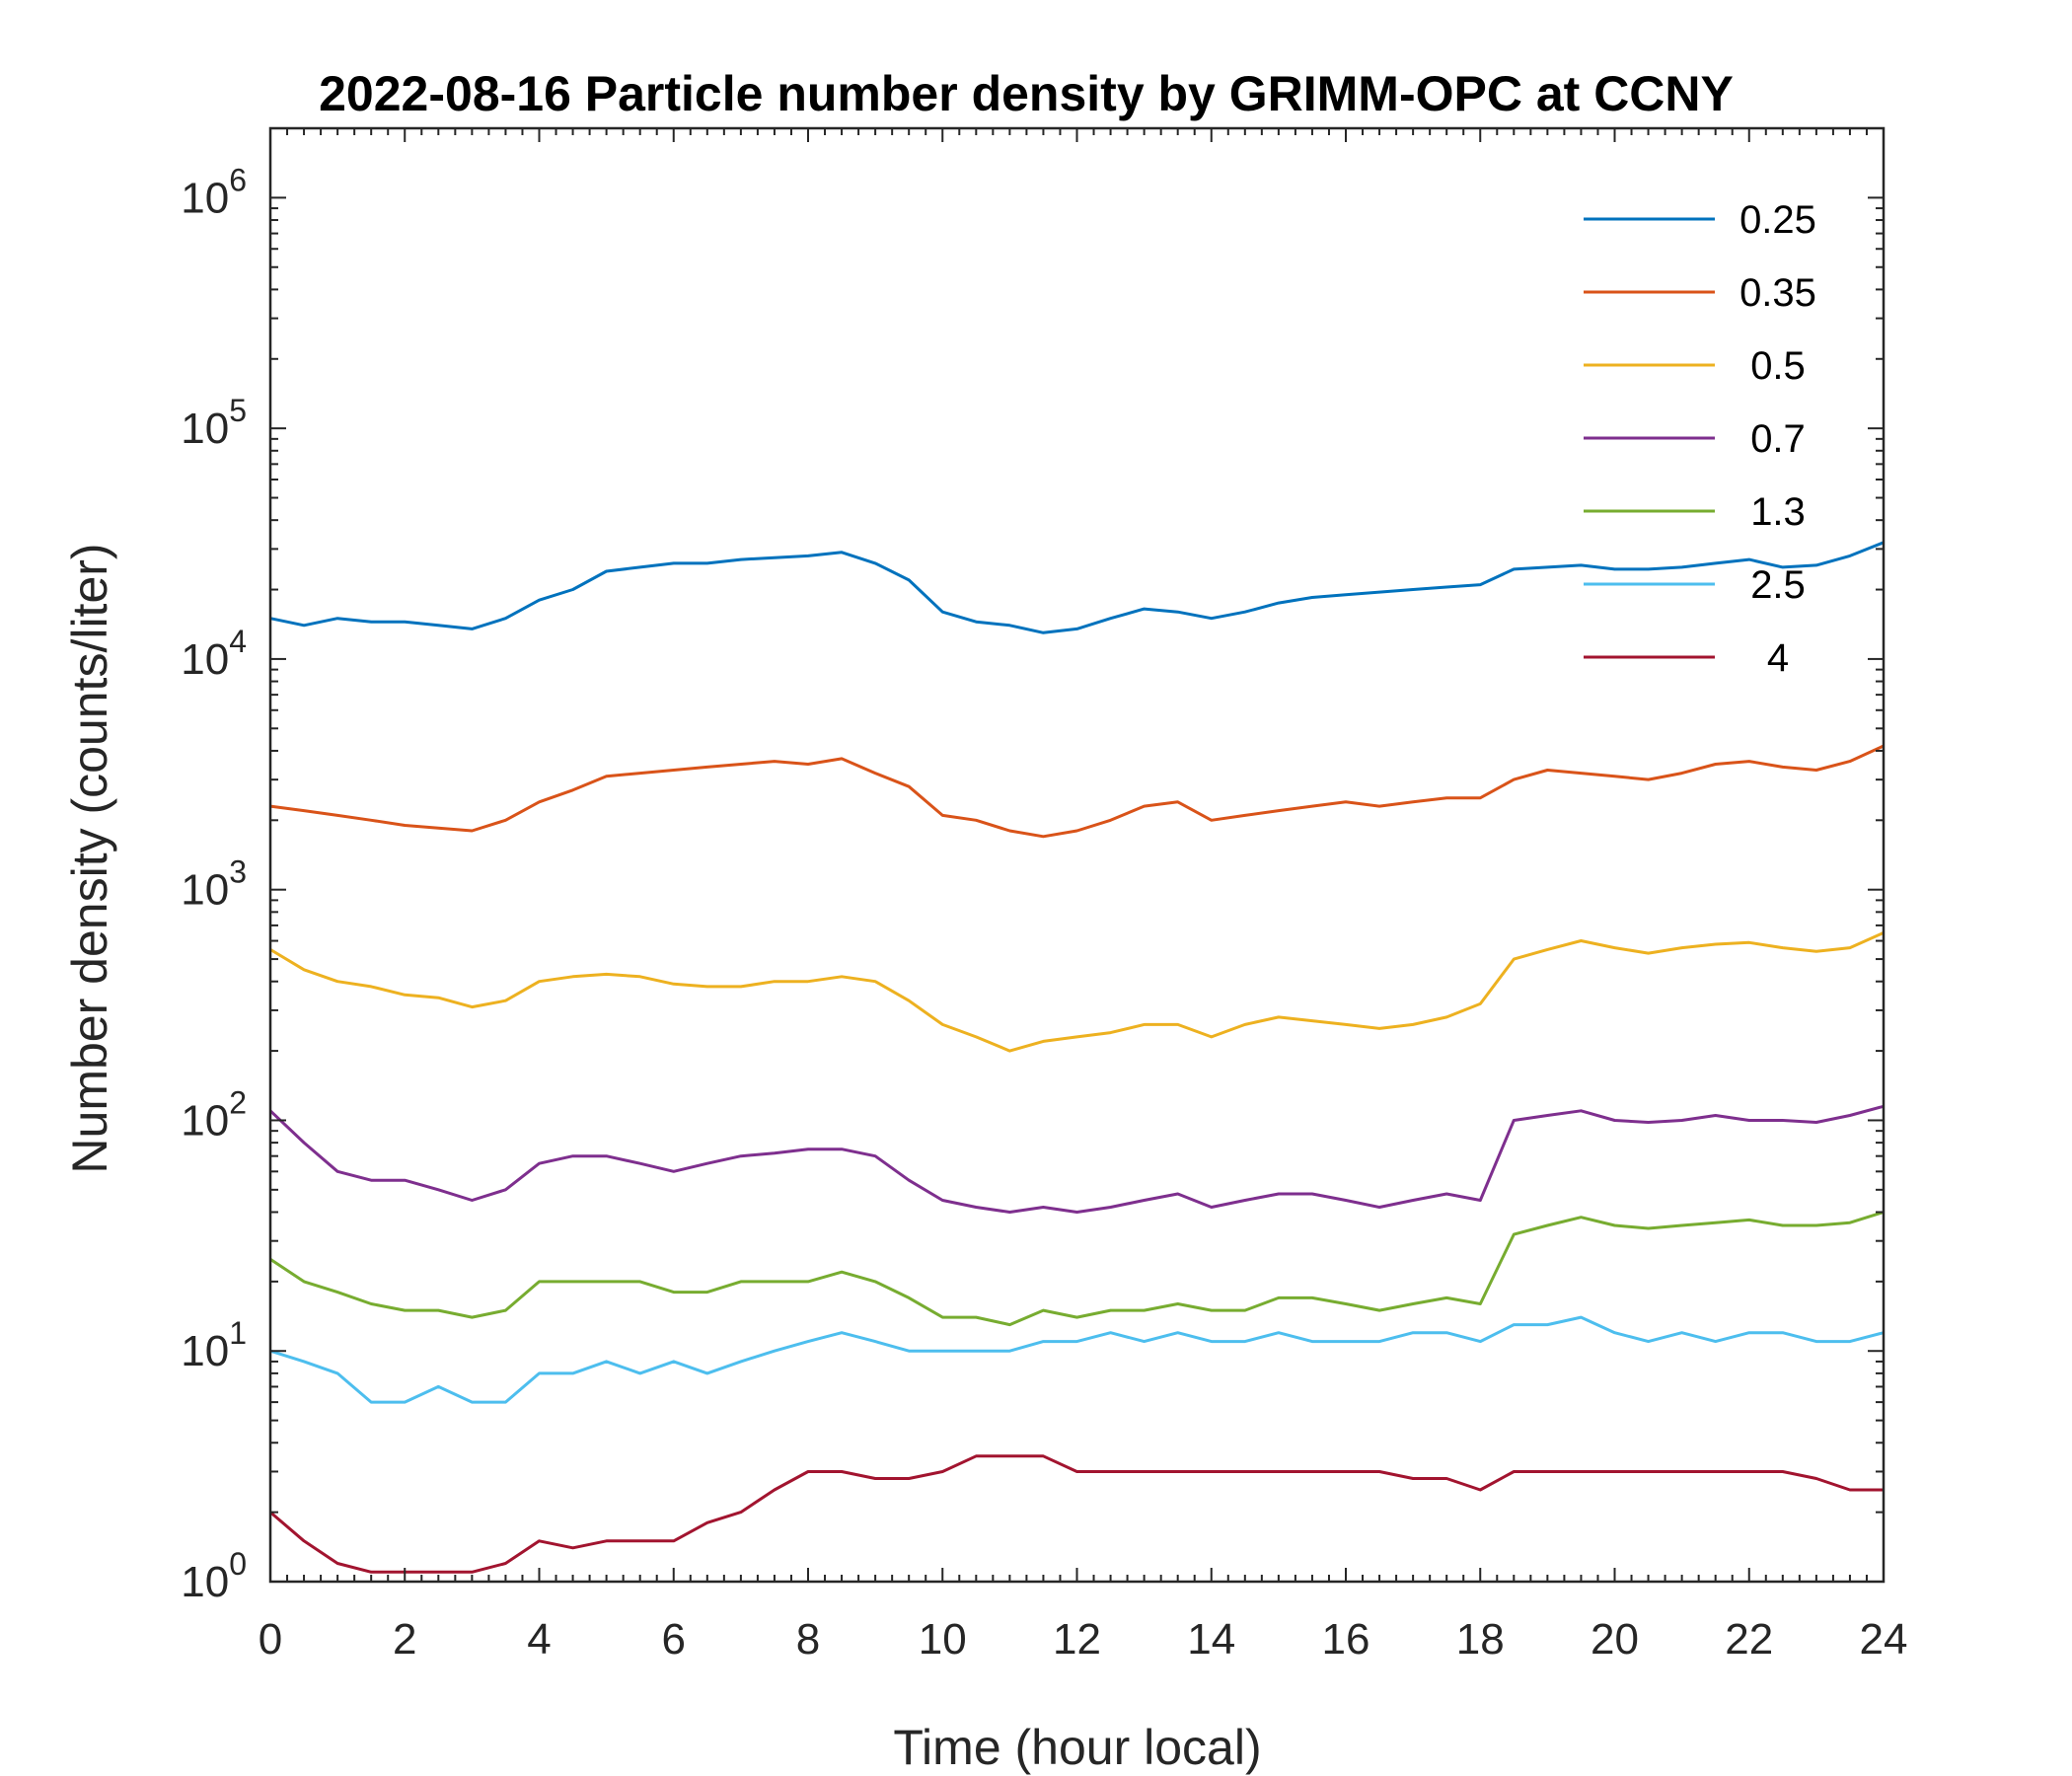 The height and width of the screenshot is (1776, 2072). I want to click on x-tick-label: 20, so click(1615, 1640).